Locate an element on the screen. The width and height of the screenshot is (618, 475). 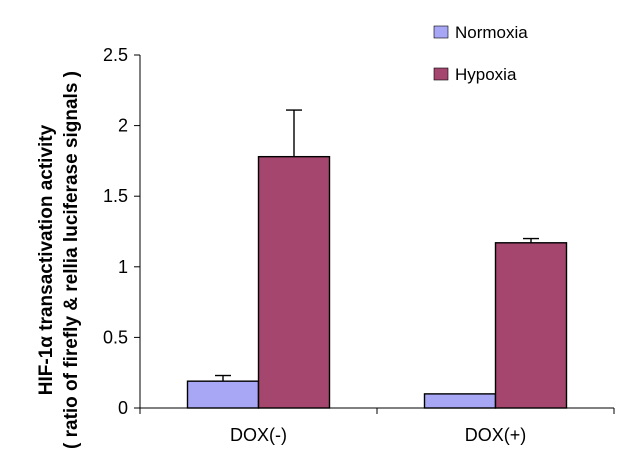
legend-swatch-normoxia is located at coordinates (441, 32).